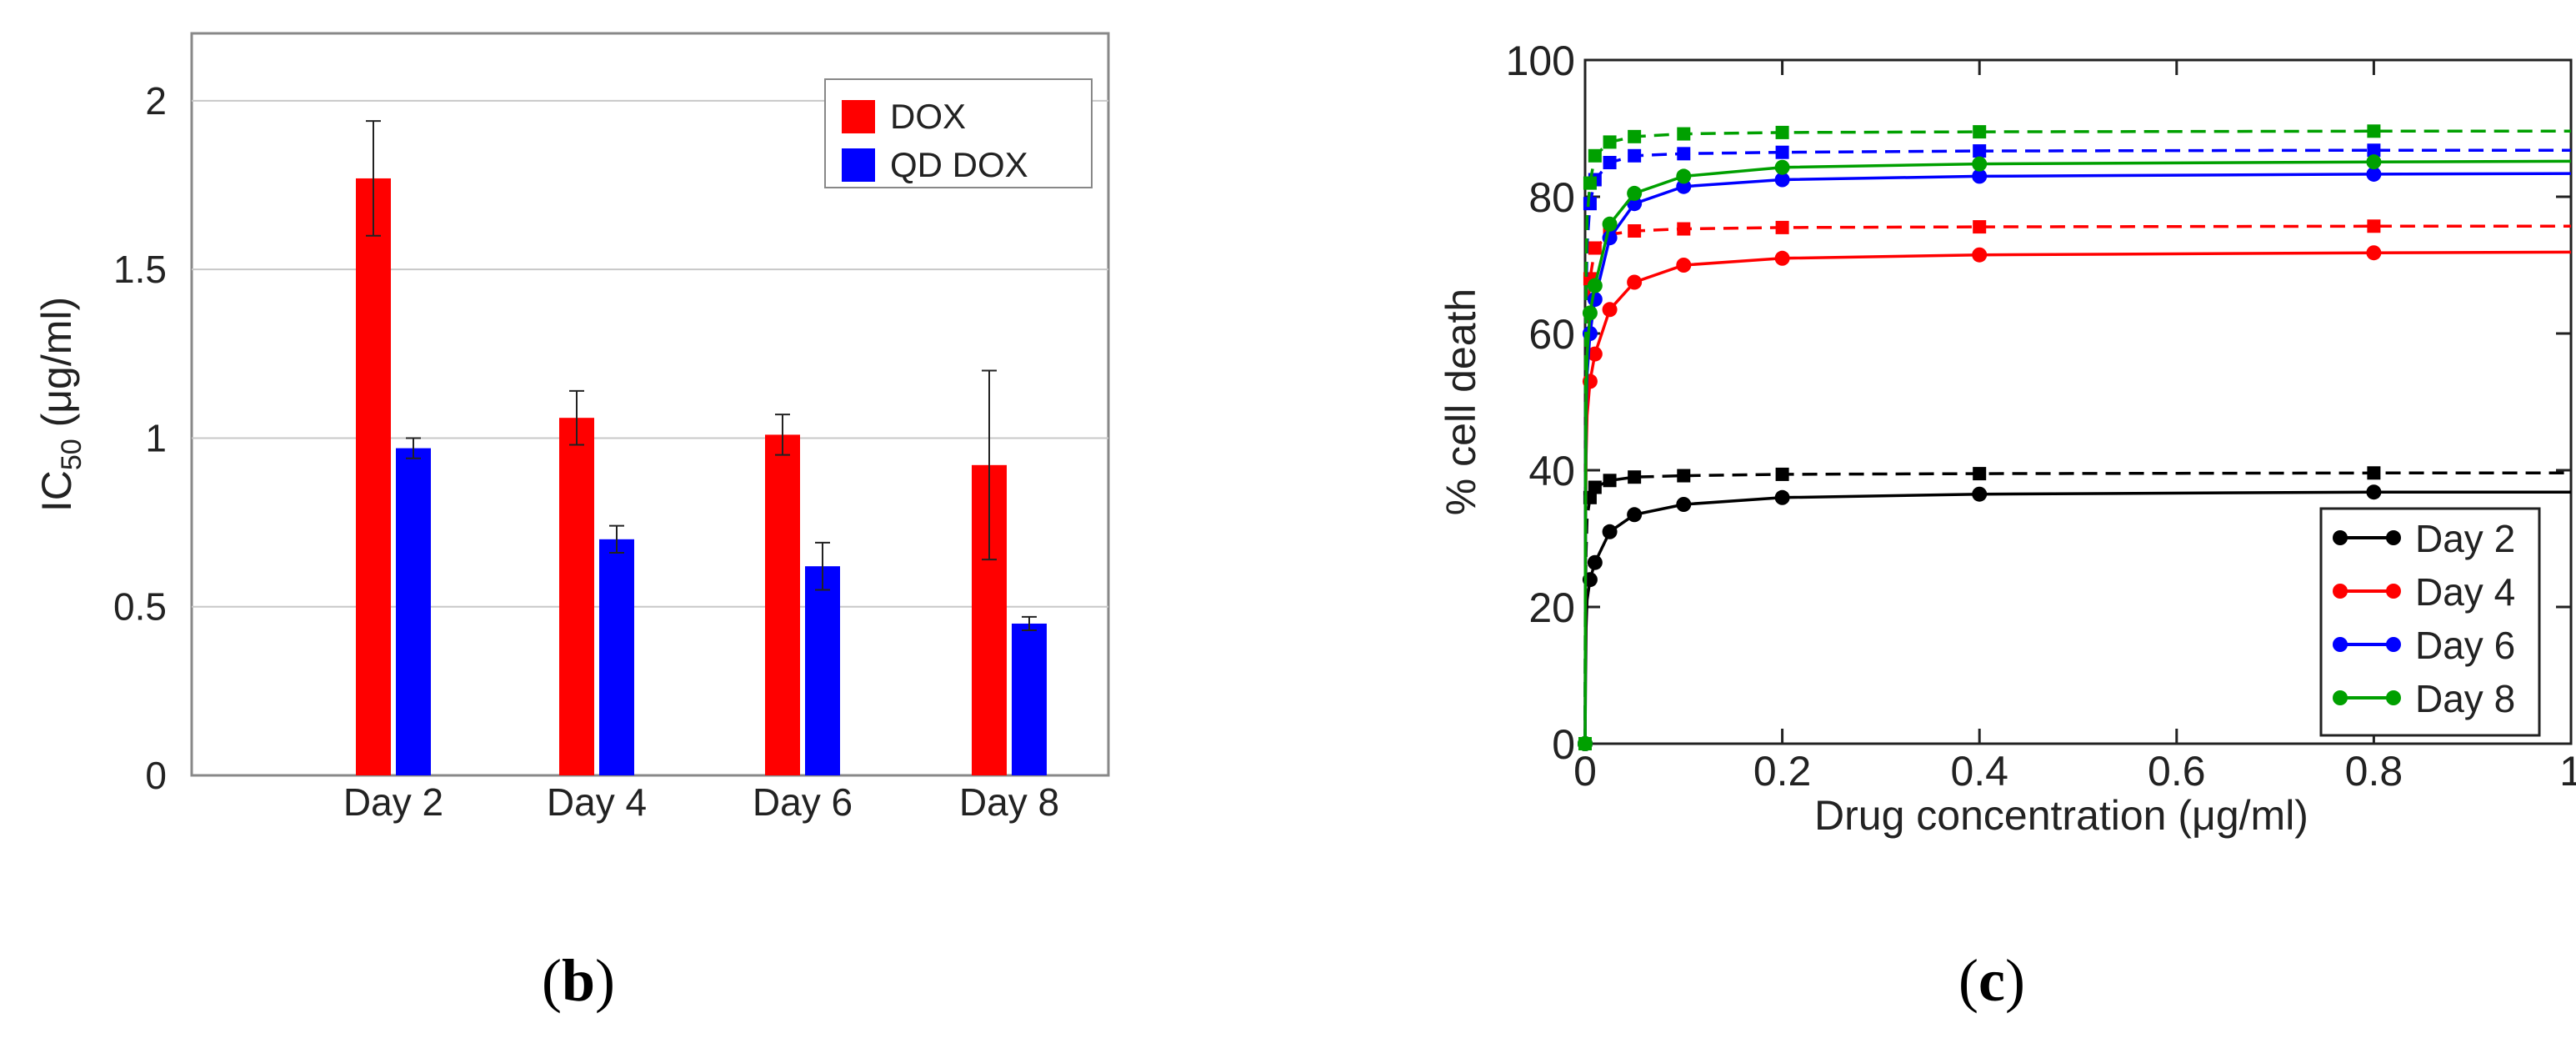 Image resolution: width=2576 pixels, height=1043 pixels. What do you see at coordinates (2061, 815) in the screenshot?
I see `x-axis-label-c: Drug concentration (μg/ml)` at bounding box center [2061, 815].